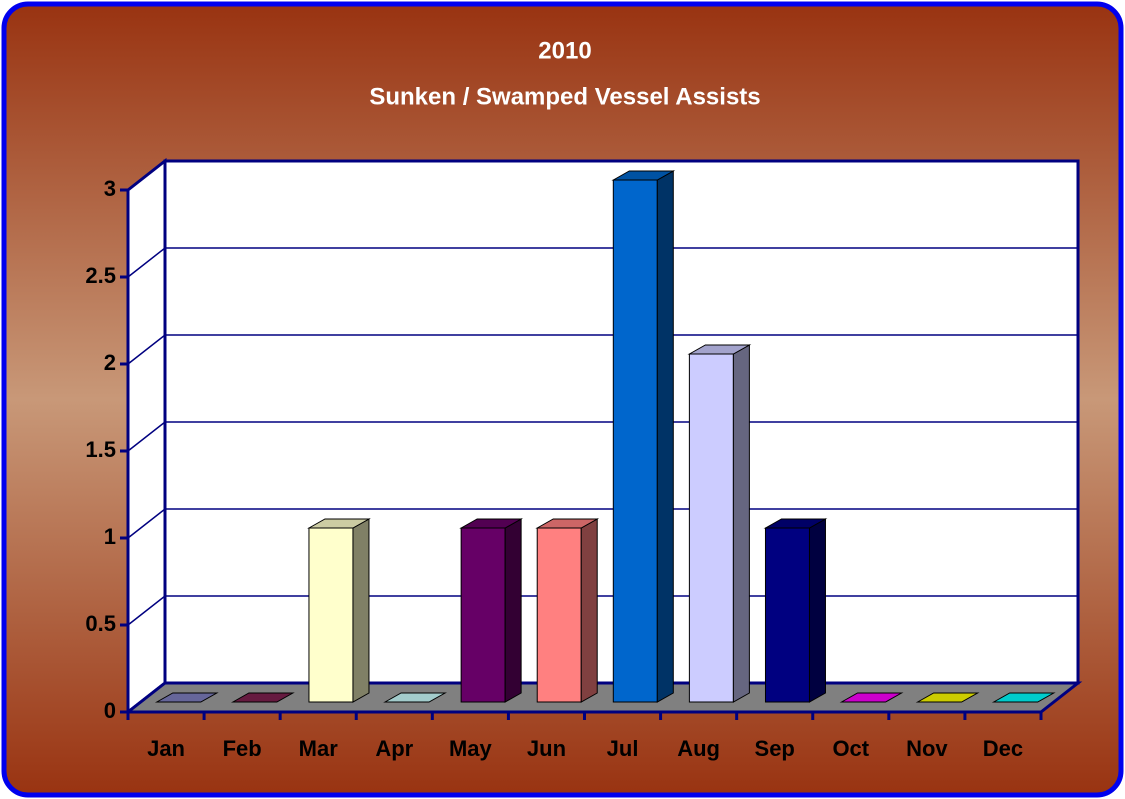  What do you see at coordinates (850, 748) in the screenshot?
I see `x-tick-label: Oct` at bounding box center [850, 748].